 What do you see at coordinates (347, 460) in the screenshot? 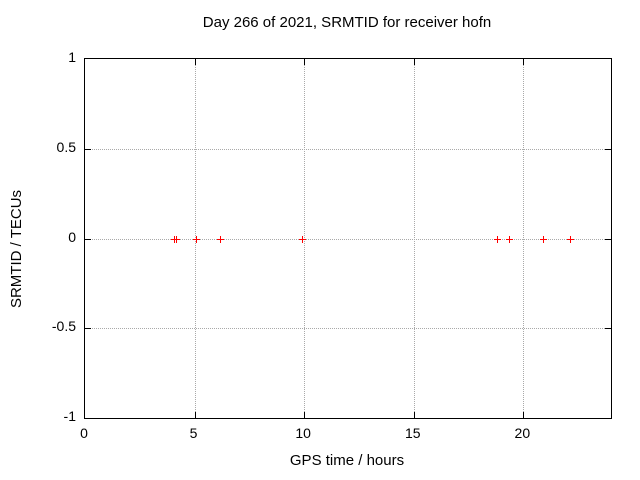
I see `x-axis-label: GPS time / hours` at bounding box center [347, 460].